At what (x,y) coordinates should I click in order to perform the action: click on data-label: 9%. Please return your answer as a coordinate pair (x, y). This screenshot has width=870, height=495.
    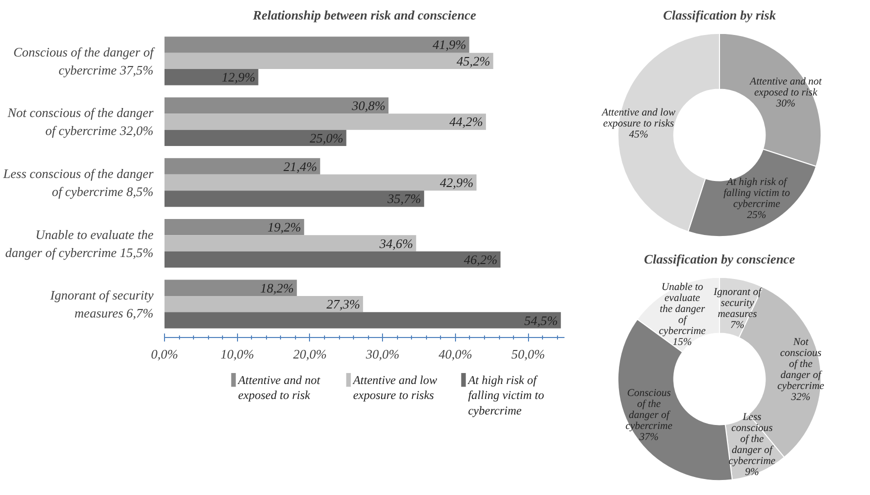
    Looking at the image, I should click on (752, 472).